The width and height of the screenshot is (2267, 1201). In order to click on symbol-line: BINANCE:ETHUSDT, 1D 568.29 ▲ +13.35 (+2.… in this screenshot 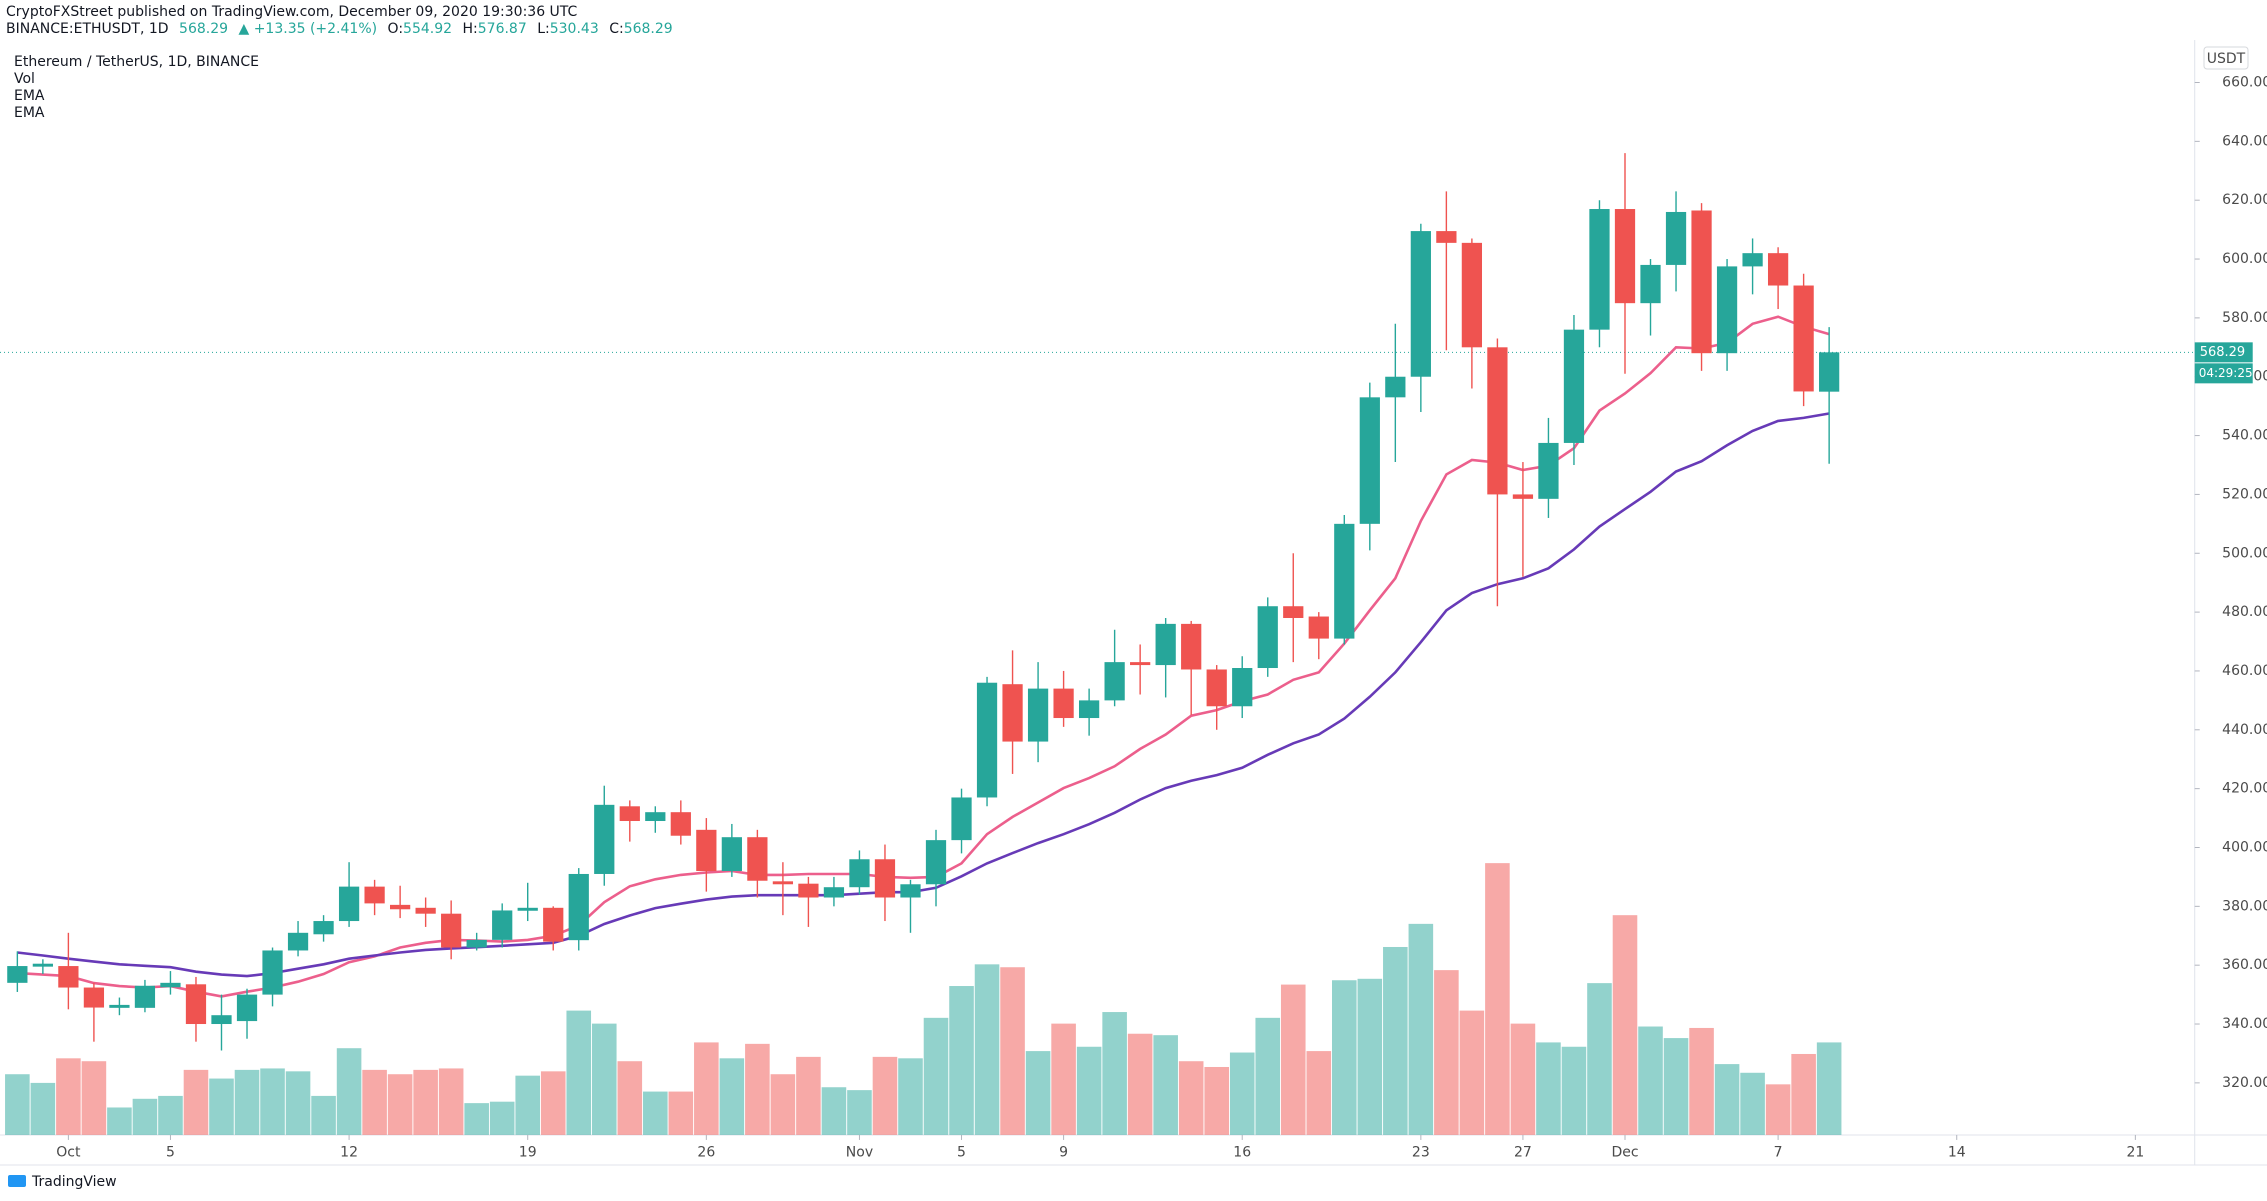, I will do `click(339, 29)`.